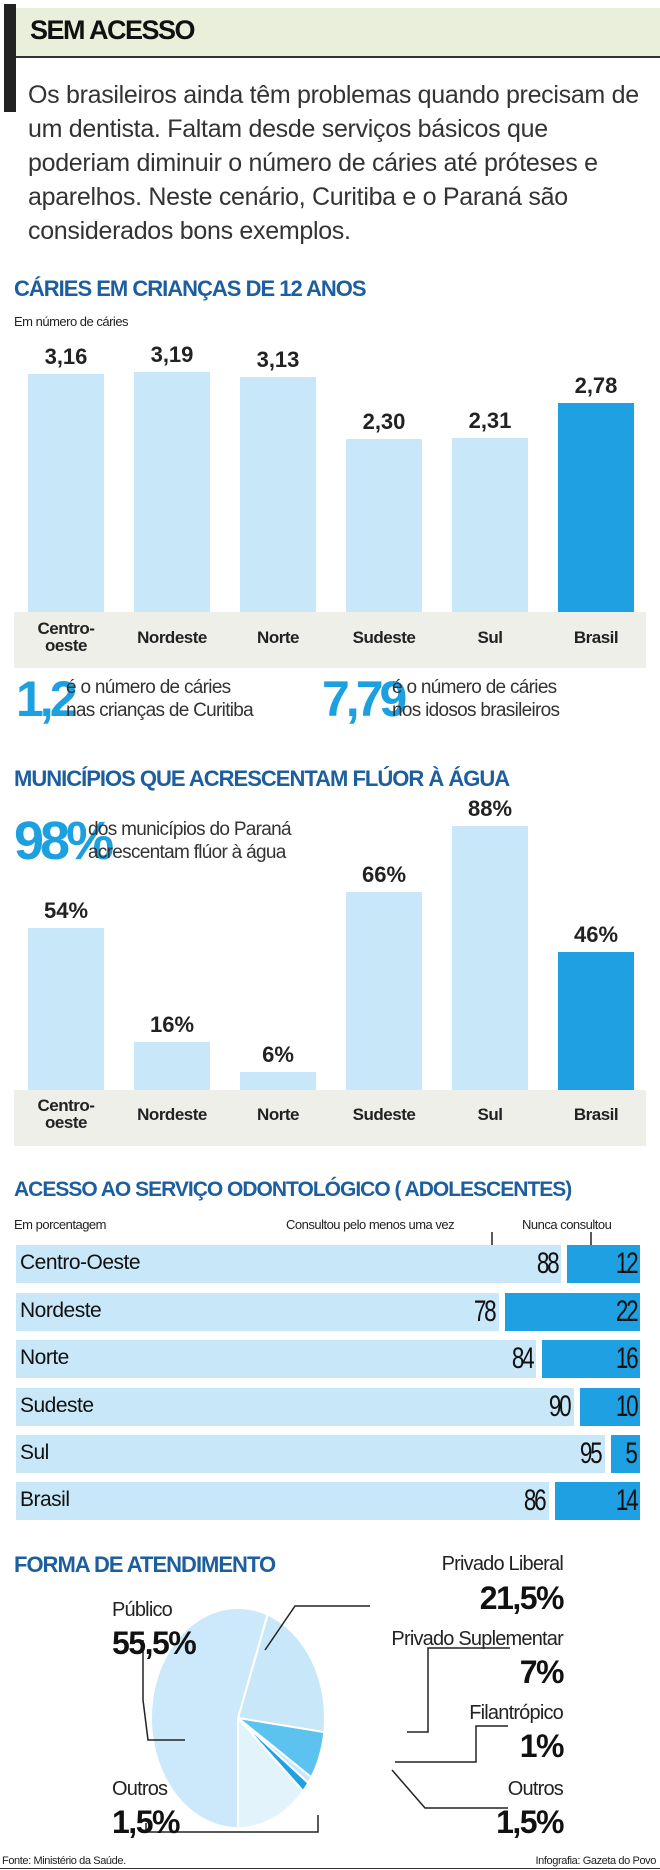 This screenshot has height=1870, width=660. Describe the element at coordinates (172, 1024) in the screenshot. I see `bar-value-label: 16%` at that location.